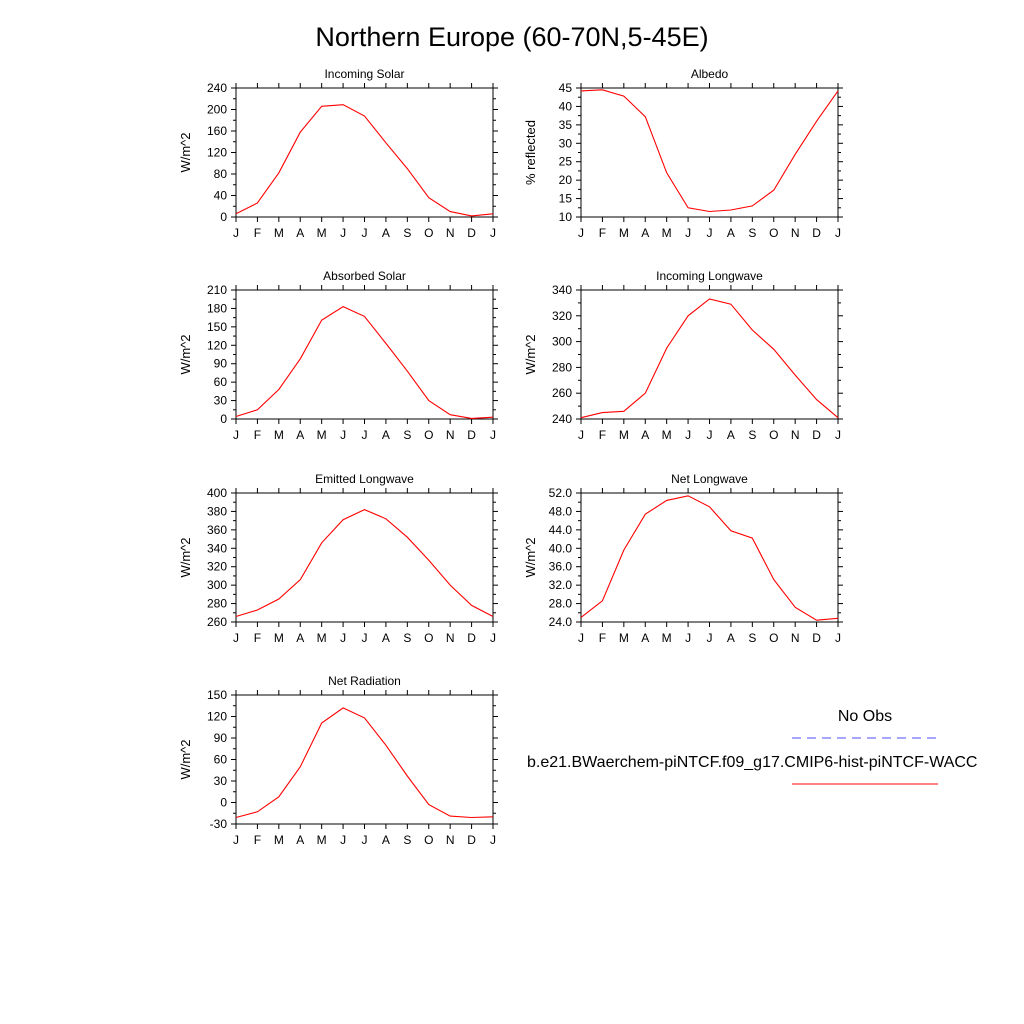 The image size is (1024, 1024). I want to click on legend-obs-label: No Obs, so click(865, 716).